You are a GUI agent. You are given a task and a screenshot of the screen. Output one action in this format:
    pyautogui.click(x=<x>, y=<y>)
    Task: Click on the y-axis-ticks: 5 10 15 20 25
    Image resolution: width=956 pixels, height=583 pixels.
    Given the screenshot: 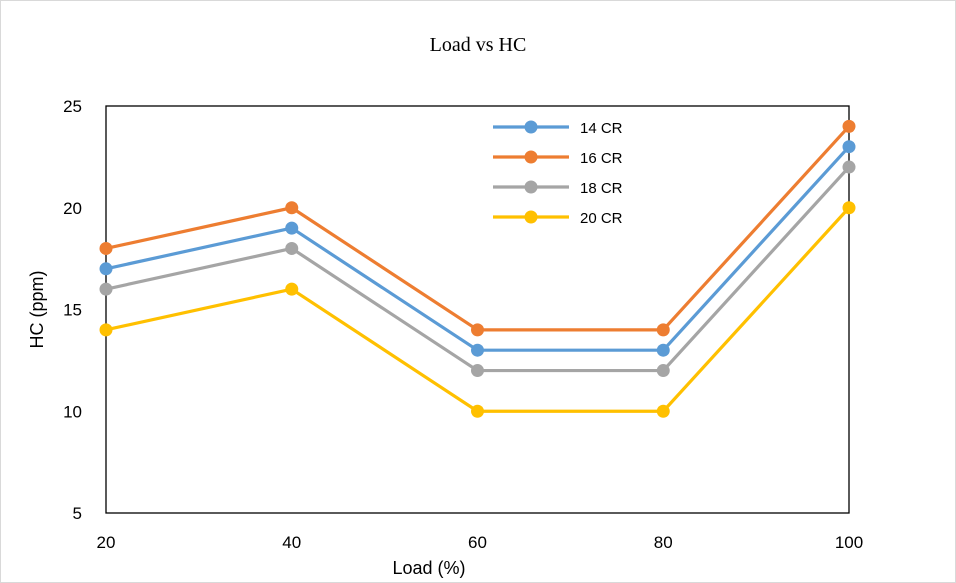 What is the action you would take?
    pyautogui.click(x=72, y=310)
    